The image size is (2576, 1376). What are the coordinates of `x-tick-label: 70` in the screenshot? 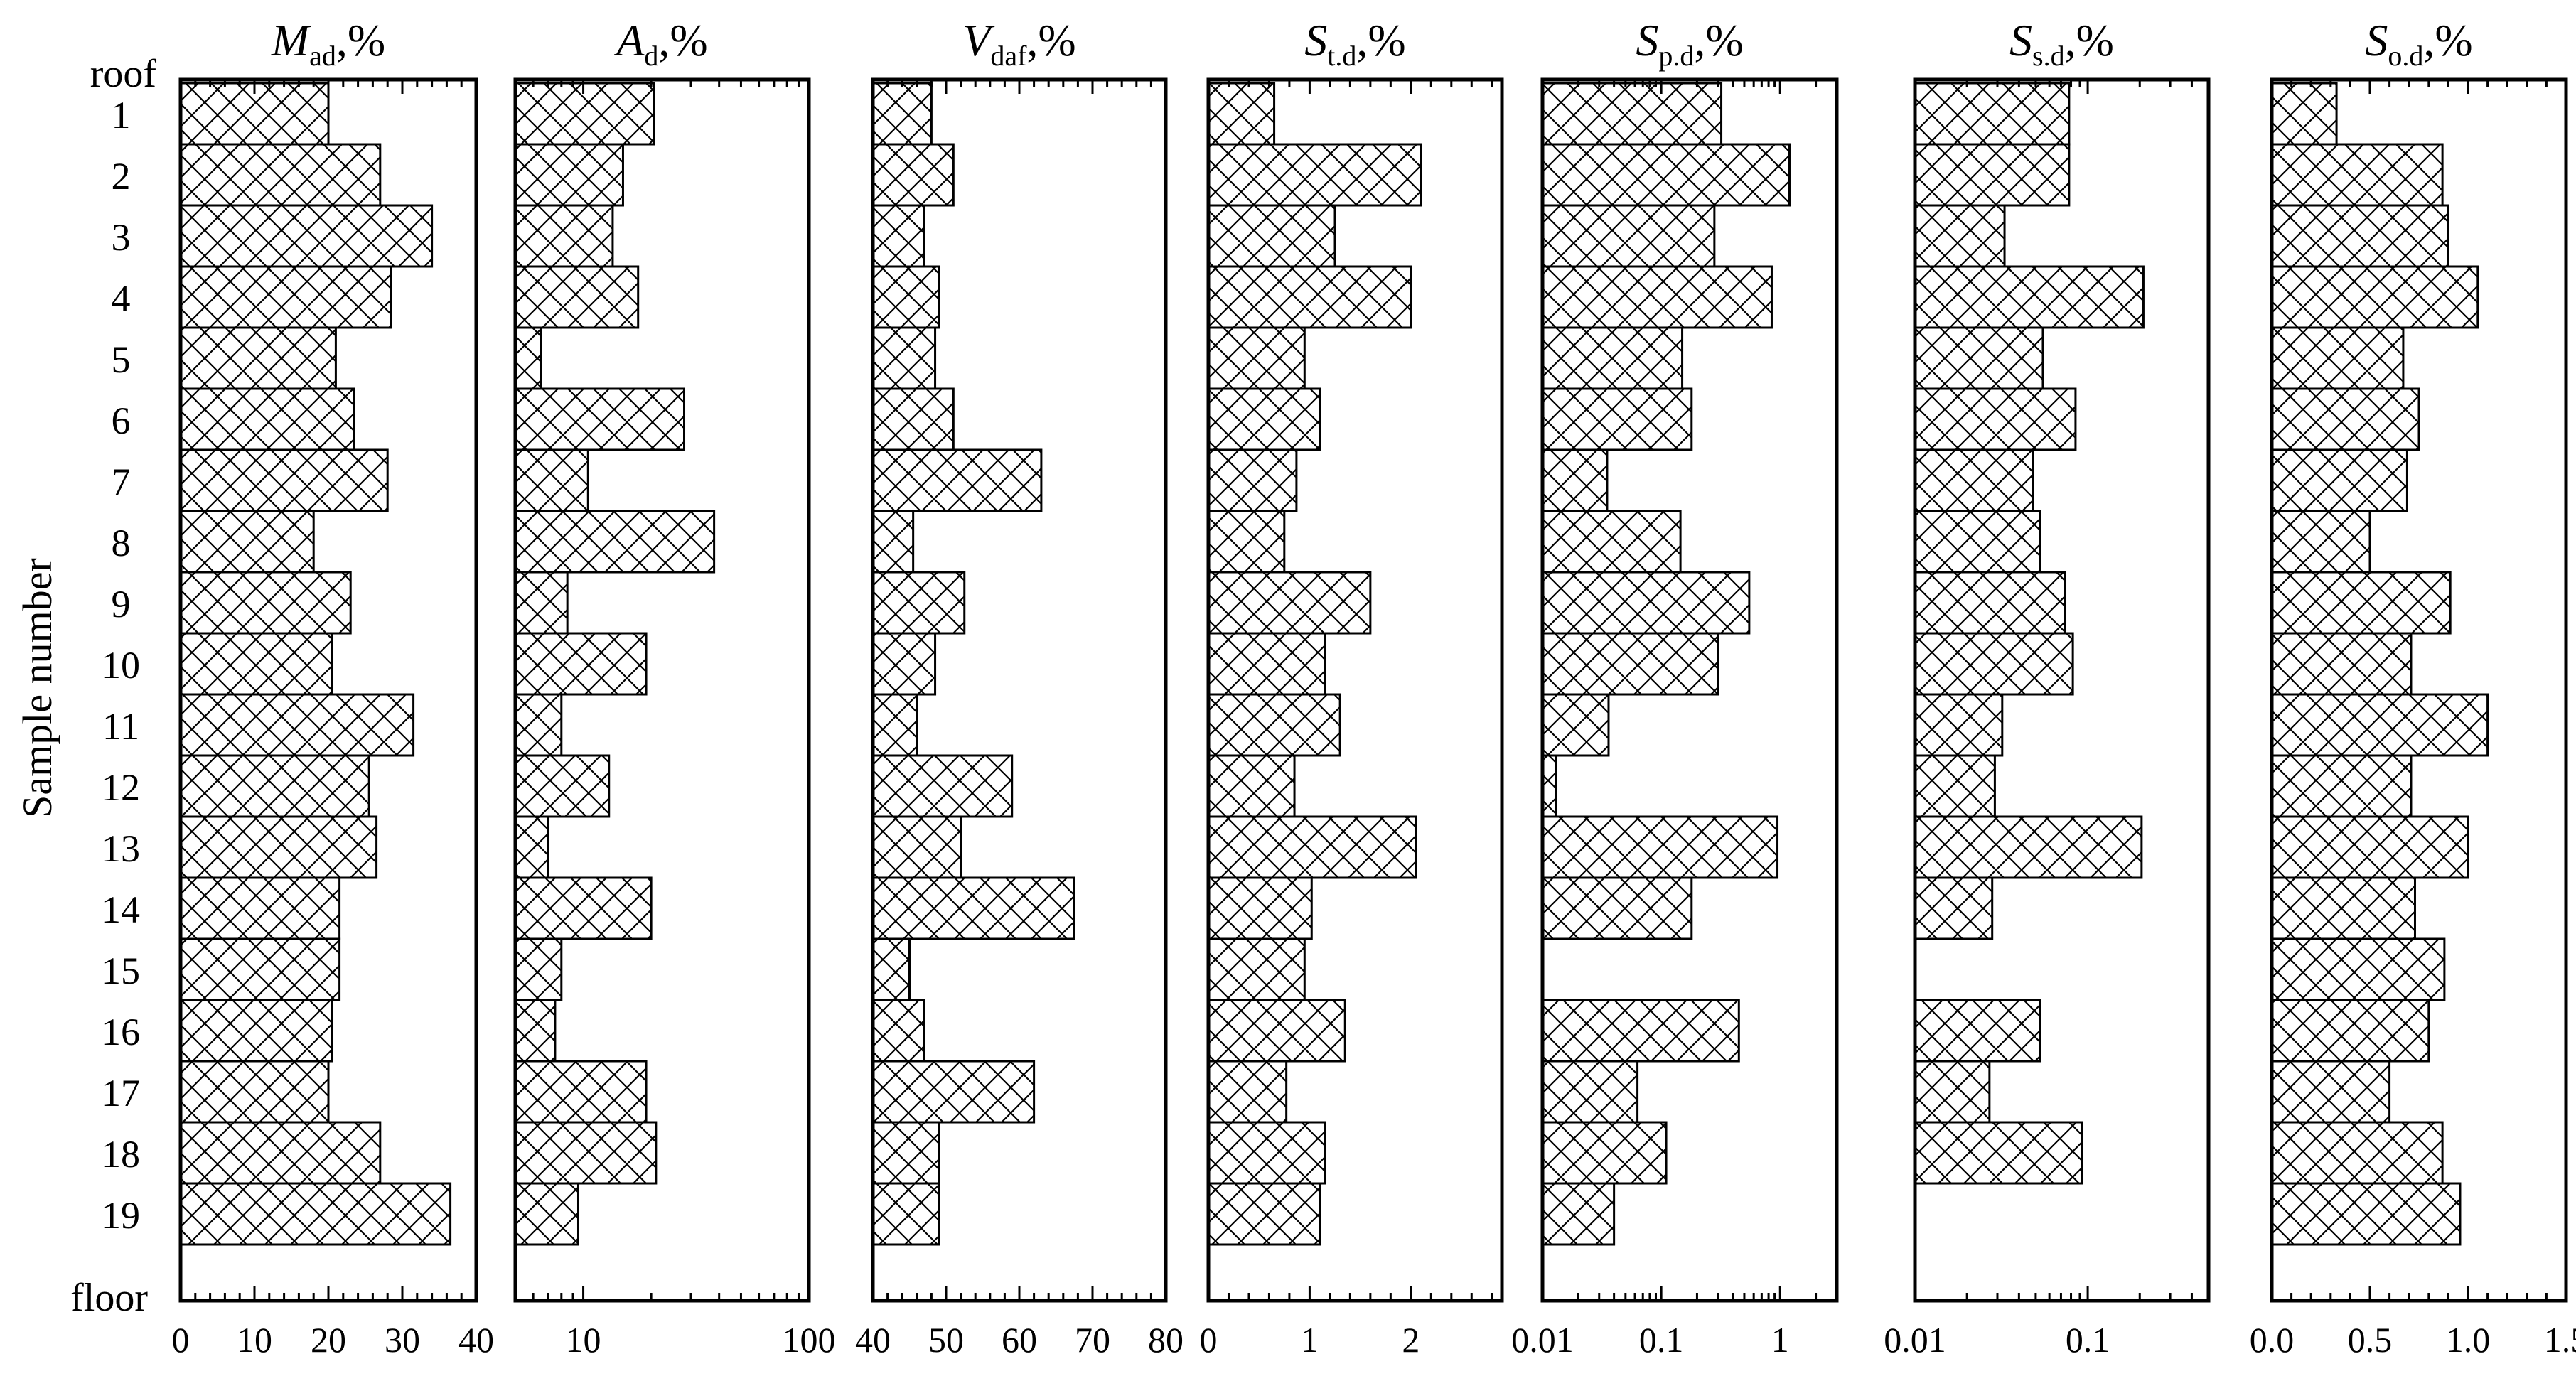 It's located at (1092, 1340).